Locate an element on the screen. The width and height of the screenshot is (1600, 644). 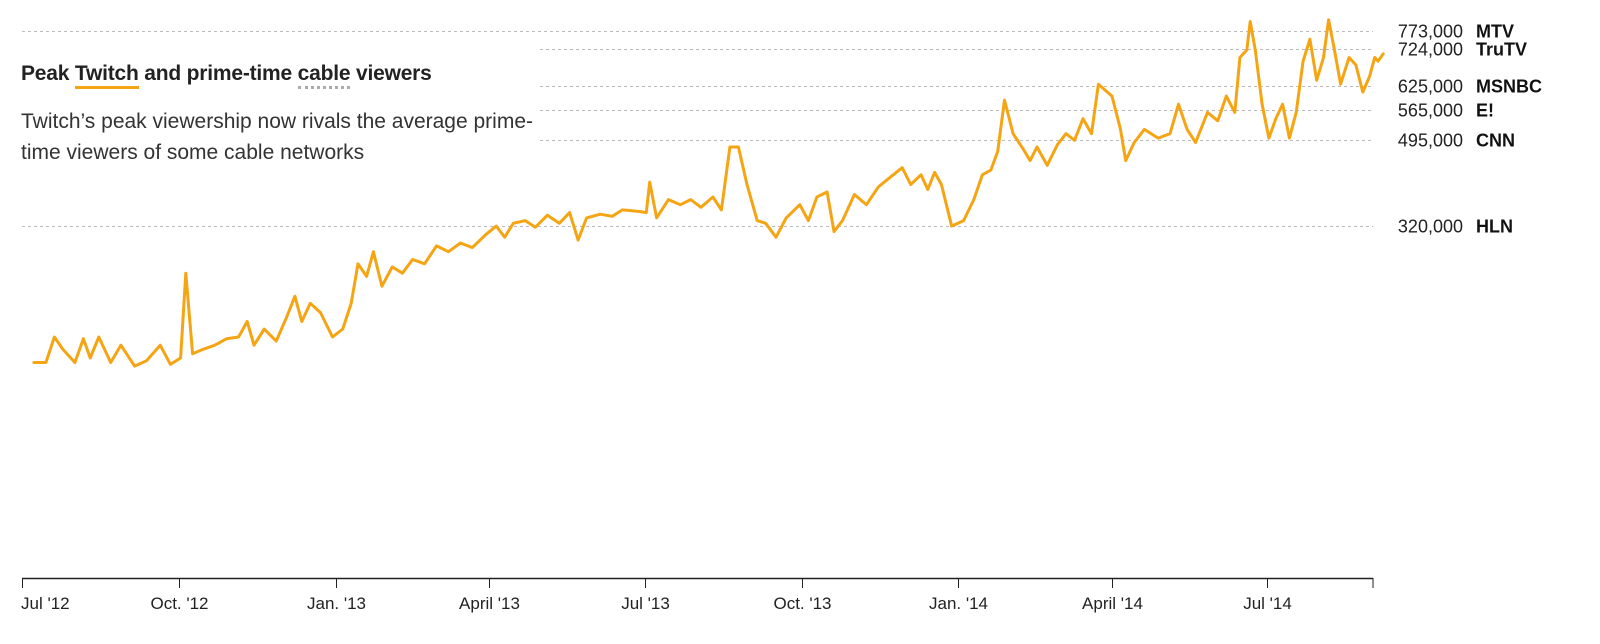
x-tick-label: April '14 is located at coordinates (1112, 603).